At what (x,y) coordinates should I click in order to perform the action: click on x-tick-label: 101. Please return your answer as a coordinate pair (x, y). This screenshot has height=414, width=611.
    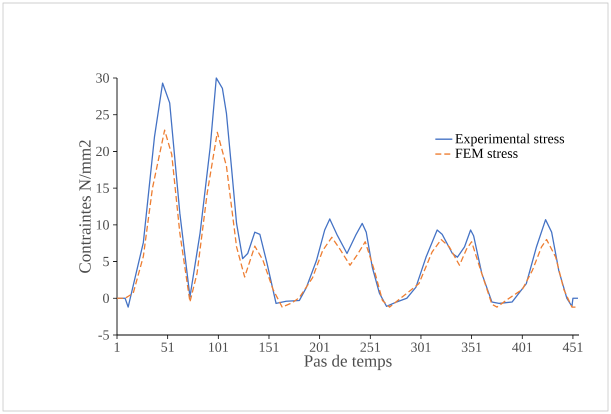
    Looking at the image, I should click on (218, 347).